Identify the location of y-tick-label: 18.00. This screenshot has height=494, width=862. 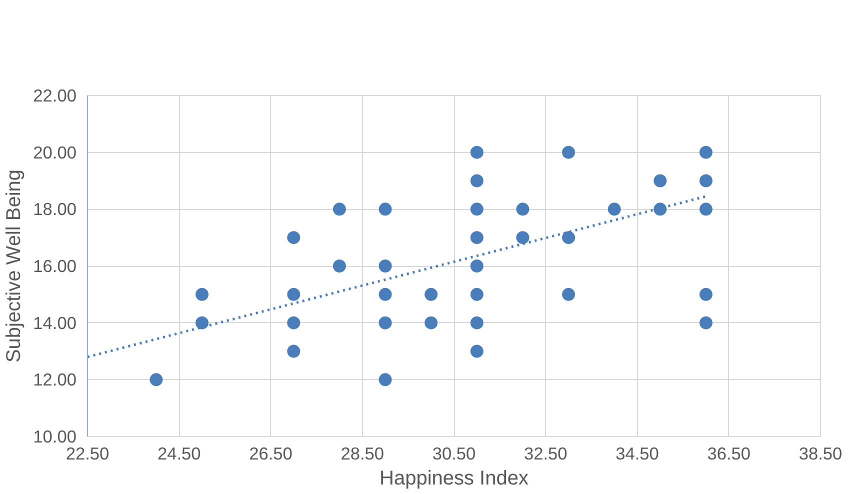
(55, 209).